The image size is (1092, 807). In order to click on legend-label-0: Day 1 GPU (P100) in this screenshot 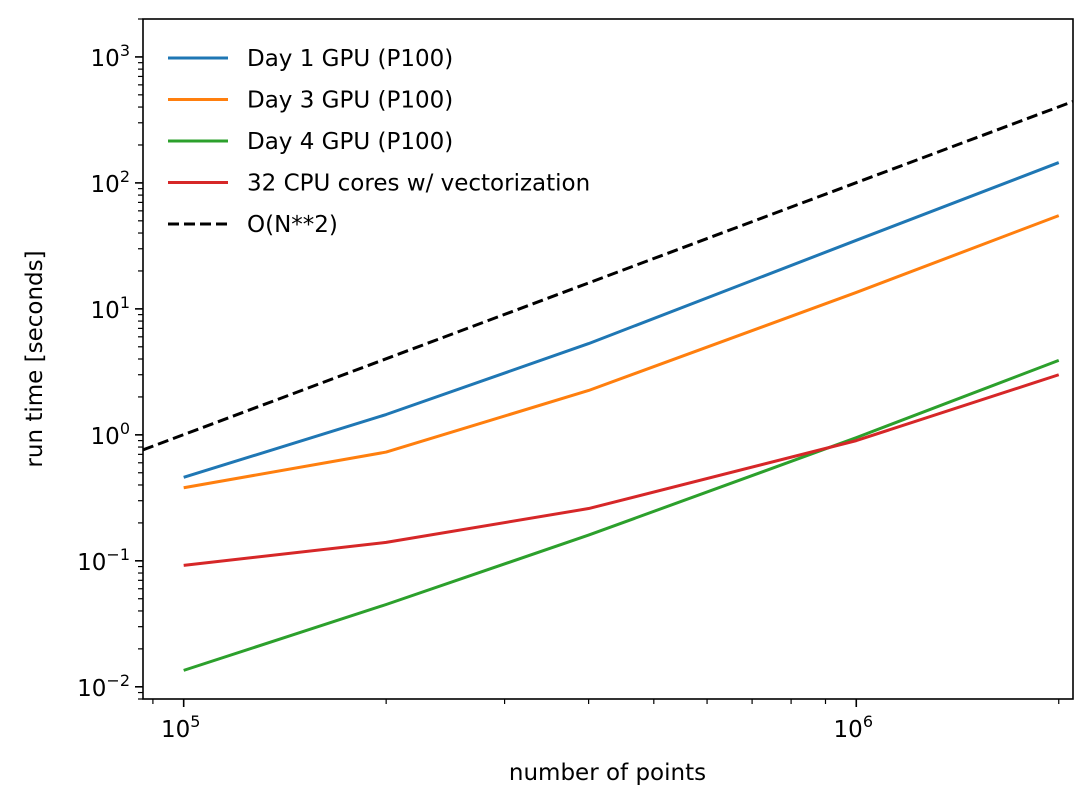, I will do `click(350, 59)`.